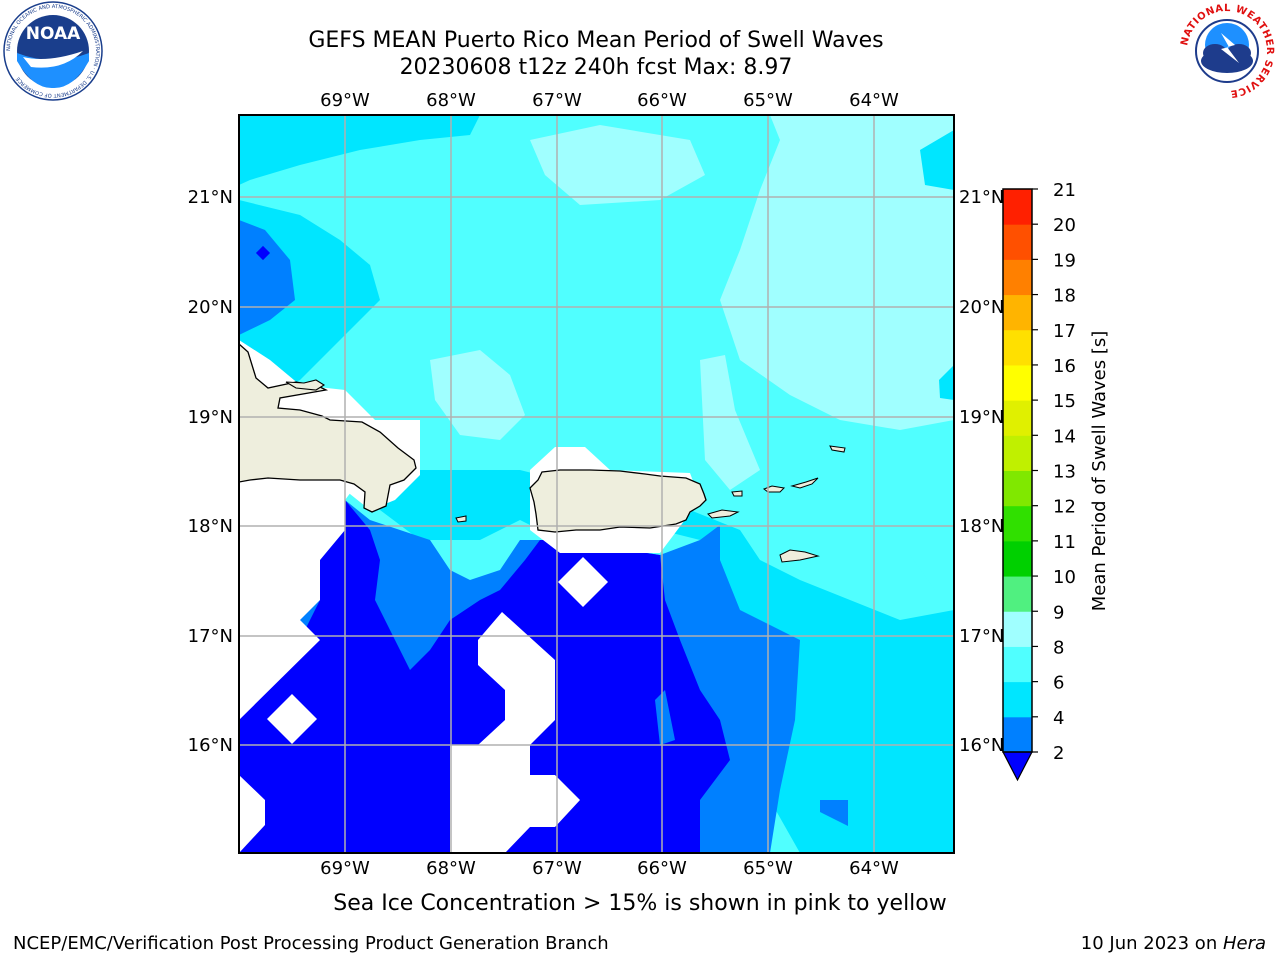  Describe the element at coordinates (305, 385) in the screenshot. I see `land-island` at that location.